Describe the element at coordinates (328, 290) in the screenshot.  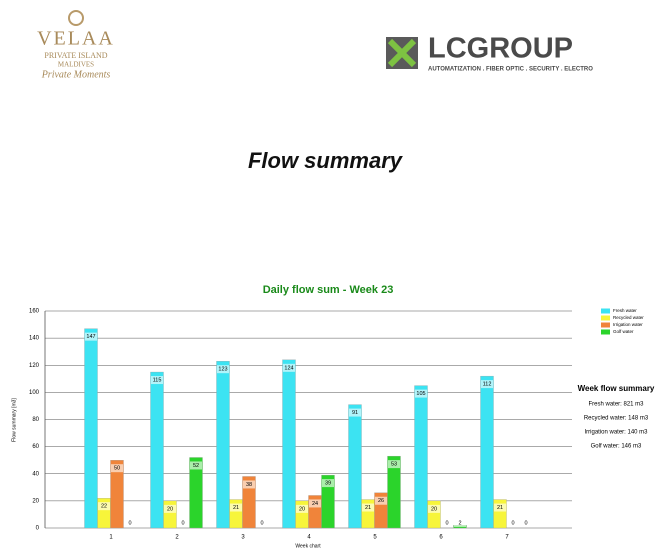
I see `chart-title: Daily flow sum - Week 23` at that location.